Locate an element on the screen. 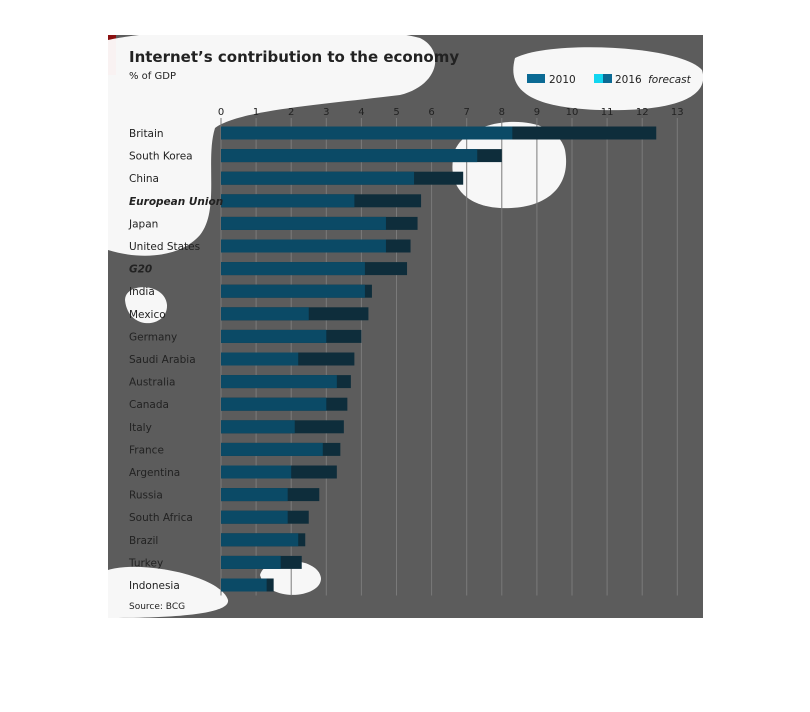 The width and height of the screenshot is (810, 712). category-label: Indonesia is located at coordinates (154, 586).